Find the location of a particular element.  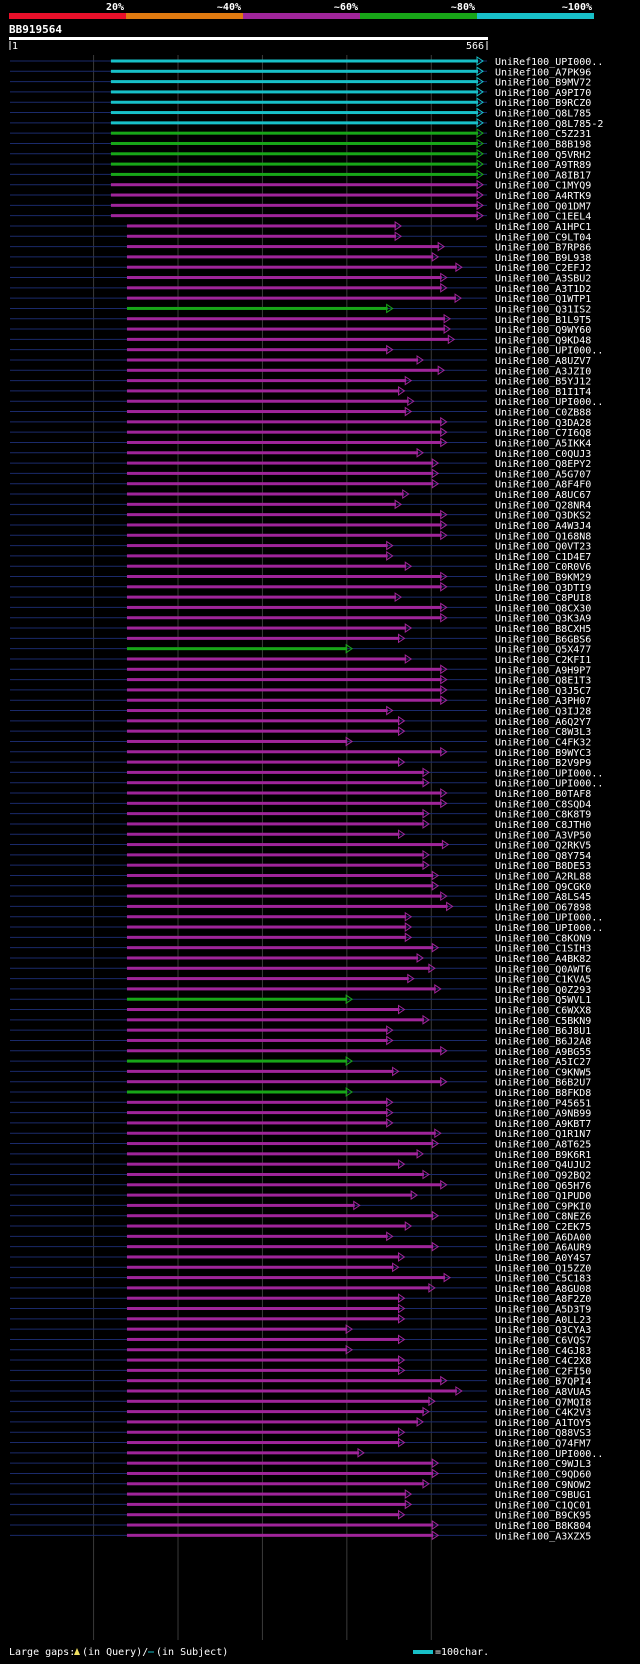

hit-label: UniRef100_C9KNW5 is located at coordinates (543, 1072).